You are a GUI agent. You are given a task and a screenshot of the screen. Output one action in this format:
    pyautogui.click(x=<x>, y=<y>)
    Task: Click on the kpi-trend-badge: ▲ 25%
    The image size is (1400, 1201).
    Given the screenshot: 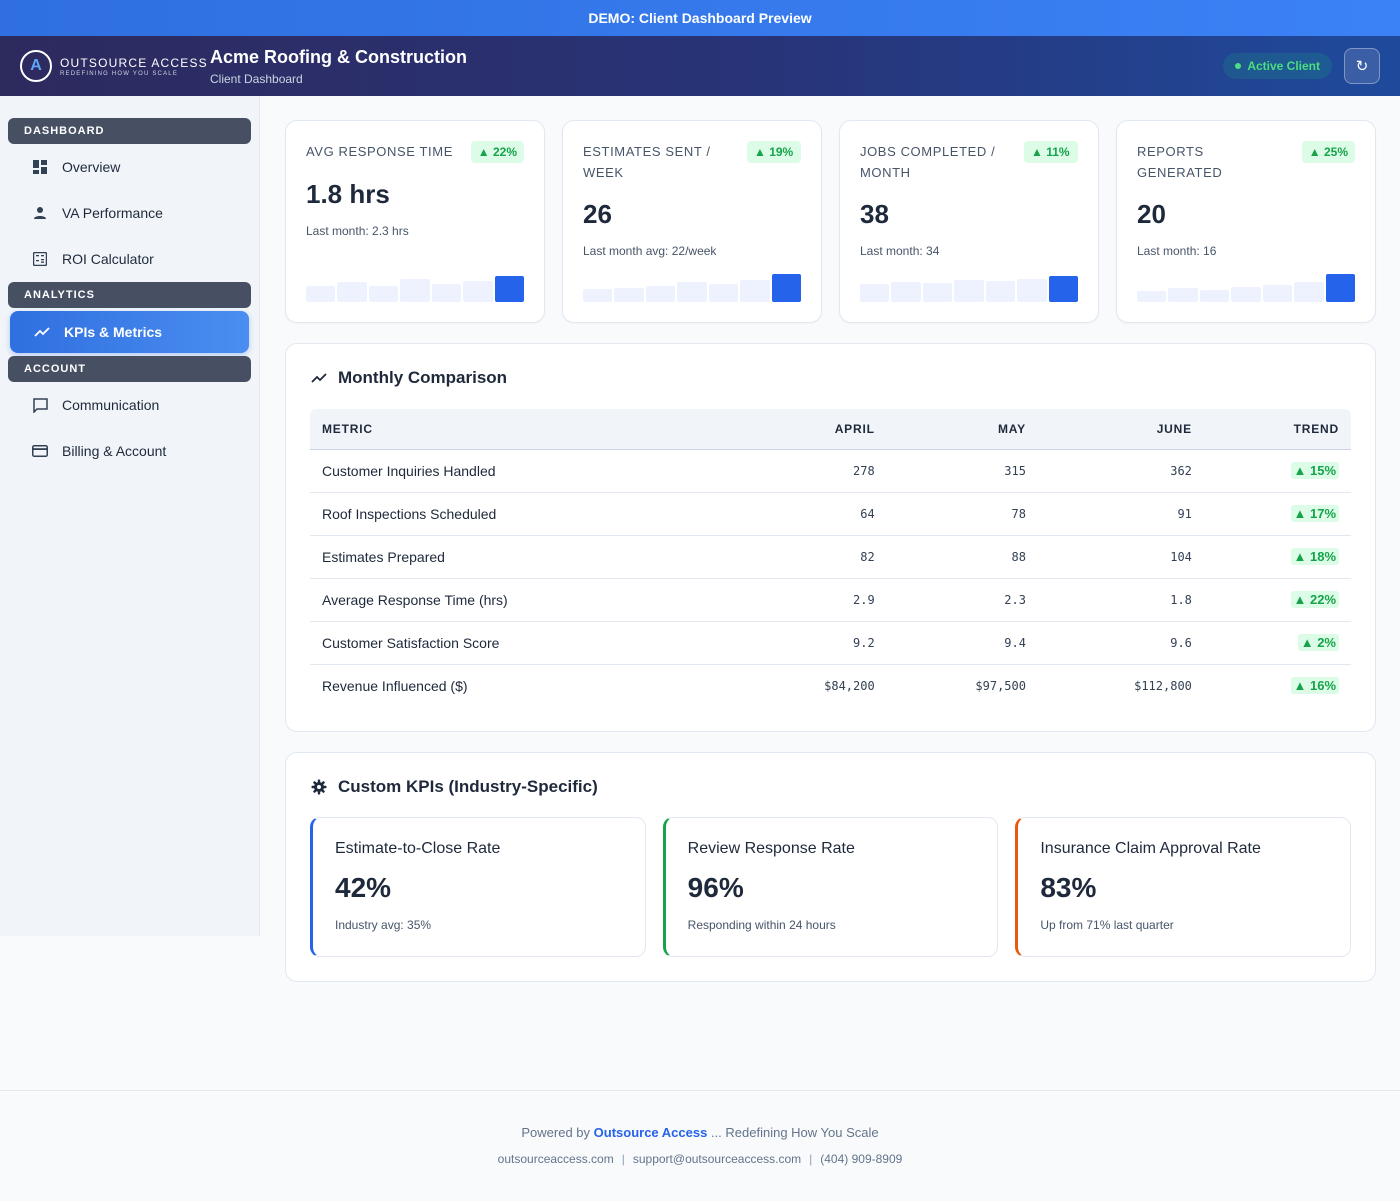 What is the action you would take?
    pyautogui.click(x=1328, y=152)
    